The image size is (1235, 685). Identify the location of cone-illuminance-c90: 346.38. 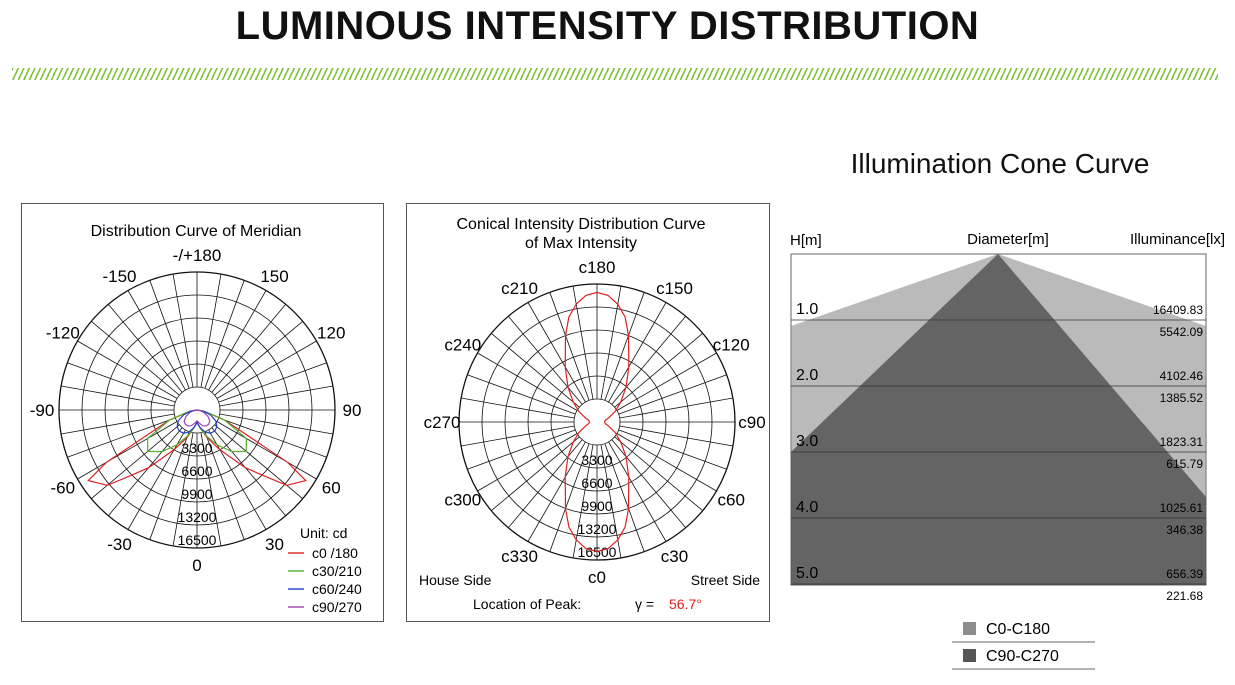
(1184, 530).